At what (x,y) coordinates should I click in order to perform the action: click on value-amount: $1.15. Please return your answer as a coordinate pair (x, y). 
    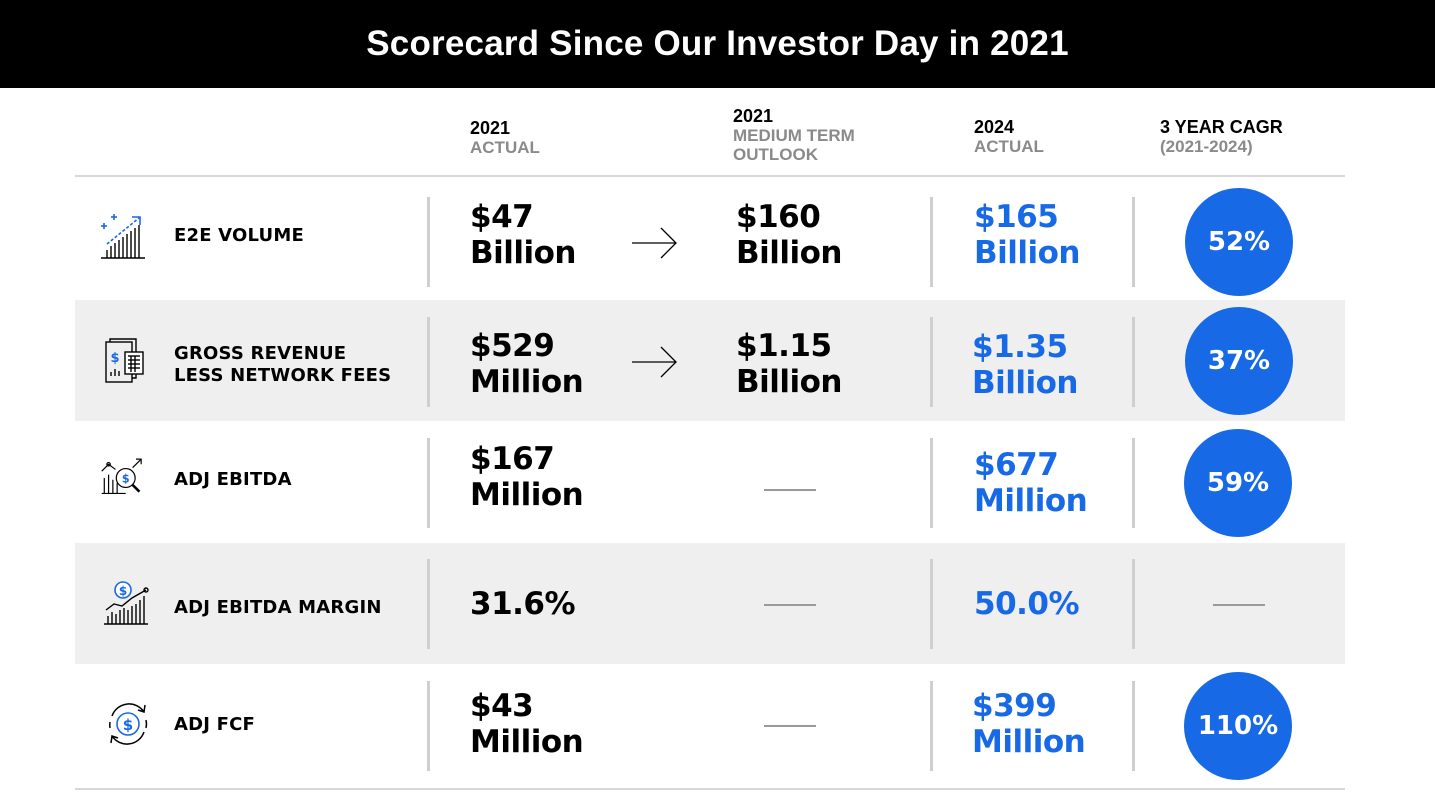
    Looking at the image, I should click on (784, 346).